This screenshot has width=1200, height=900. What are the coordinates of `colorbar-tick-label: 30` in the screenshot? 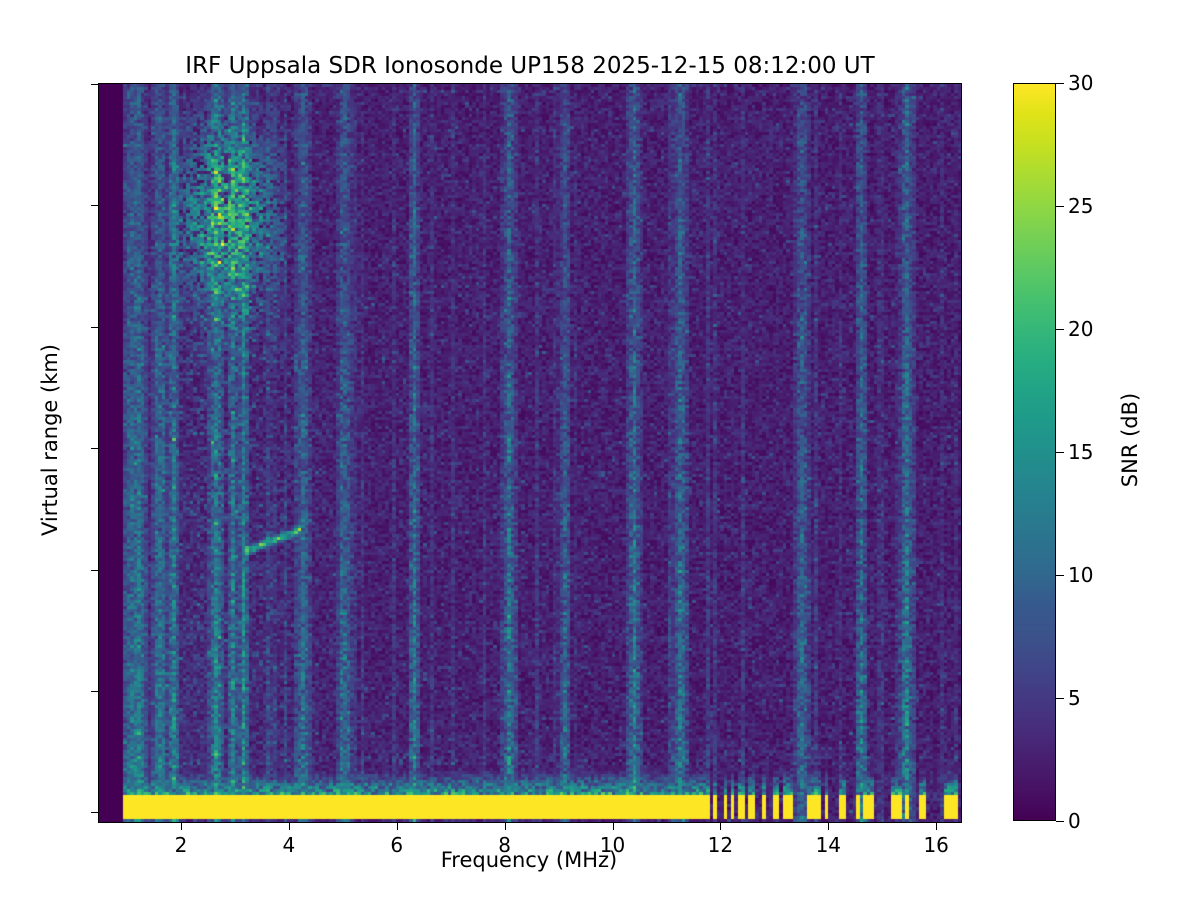 It's located at (1081, 83).